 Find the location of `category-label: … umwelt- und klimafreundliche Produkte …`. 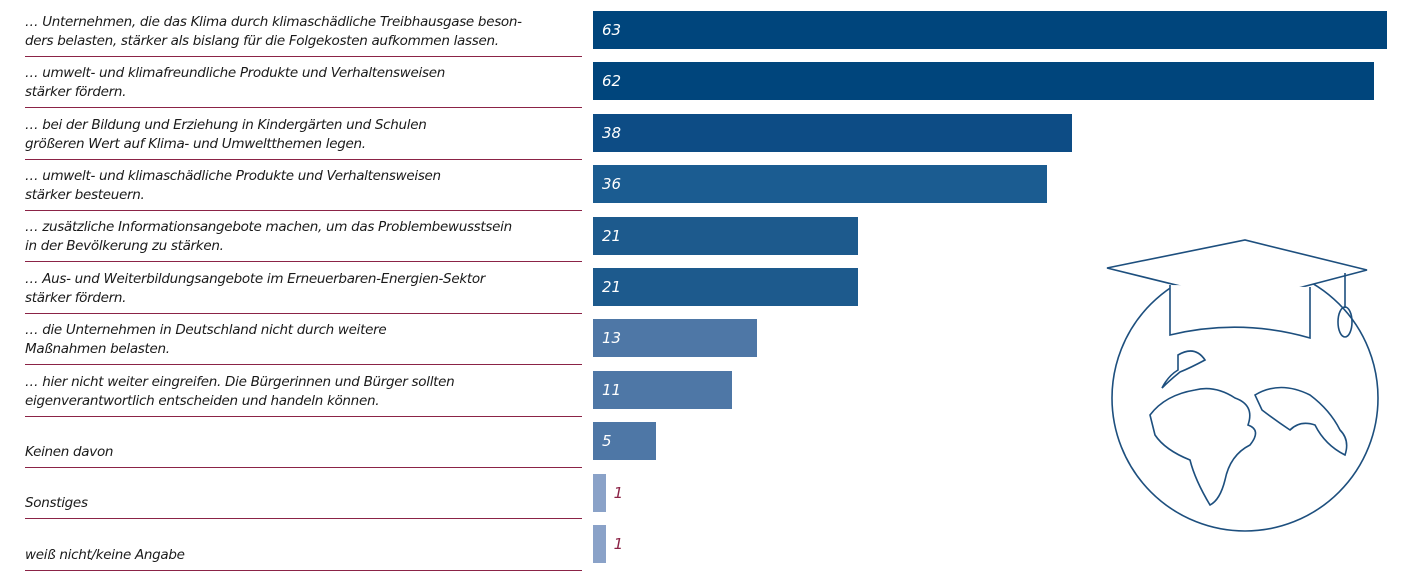

category-label: … umwelt- und klimafreundliche Produkte … is located at coordinates (303, 83).